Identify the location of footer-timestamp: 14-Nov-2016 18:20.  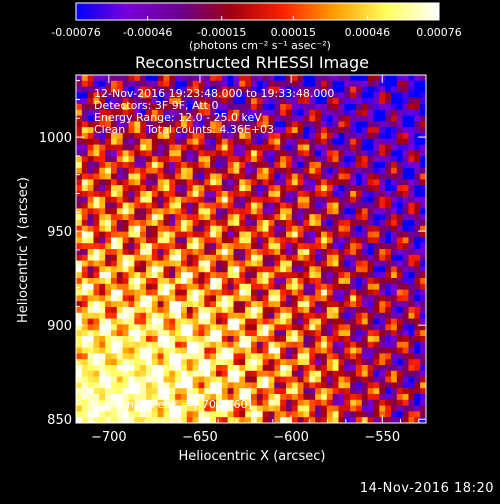
(426, 488).